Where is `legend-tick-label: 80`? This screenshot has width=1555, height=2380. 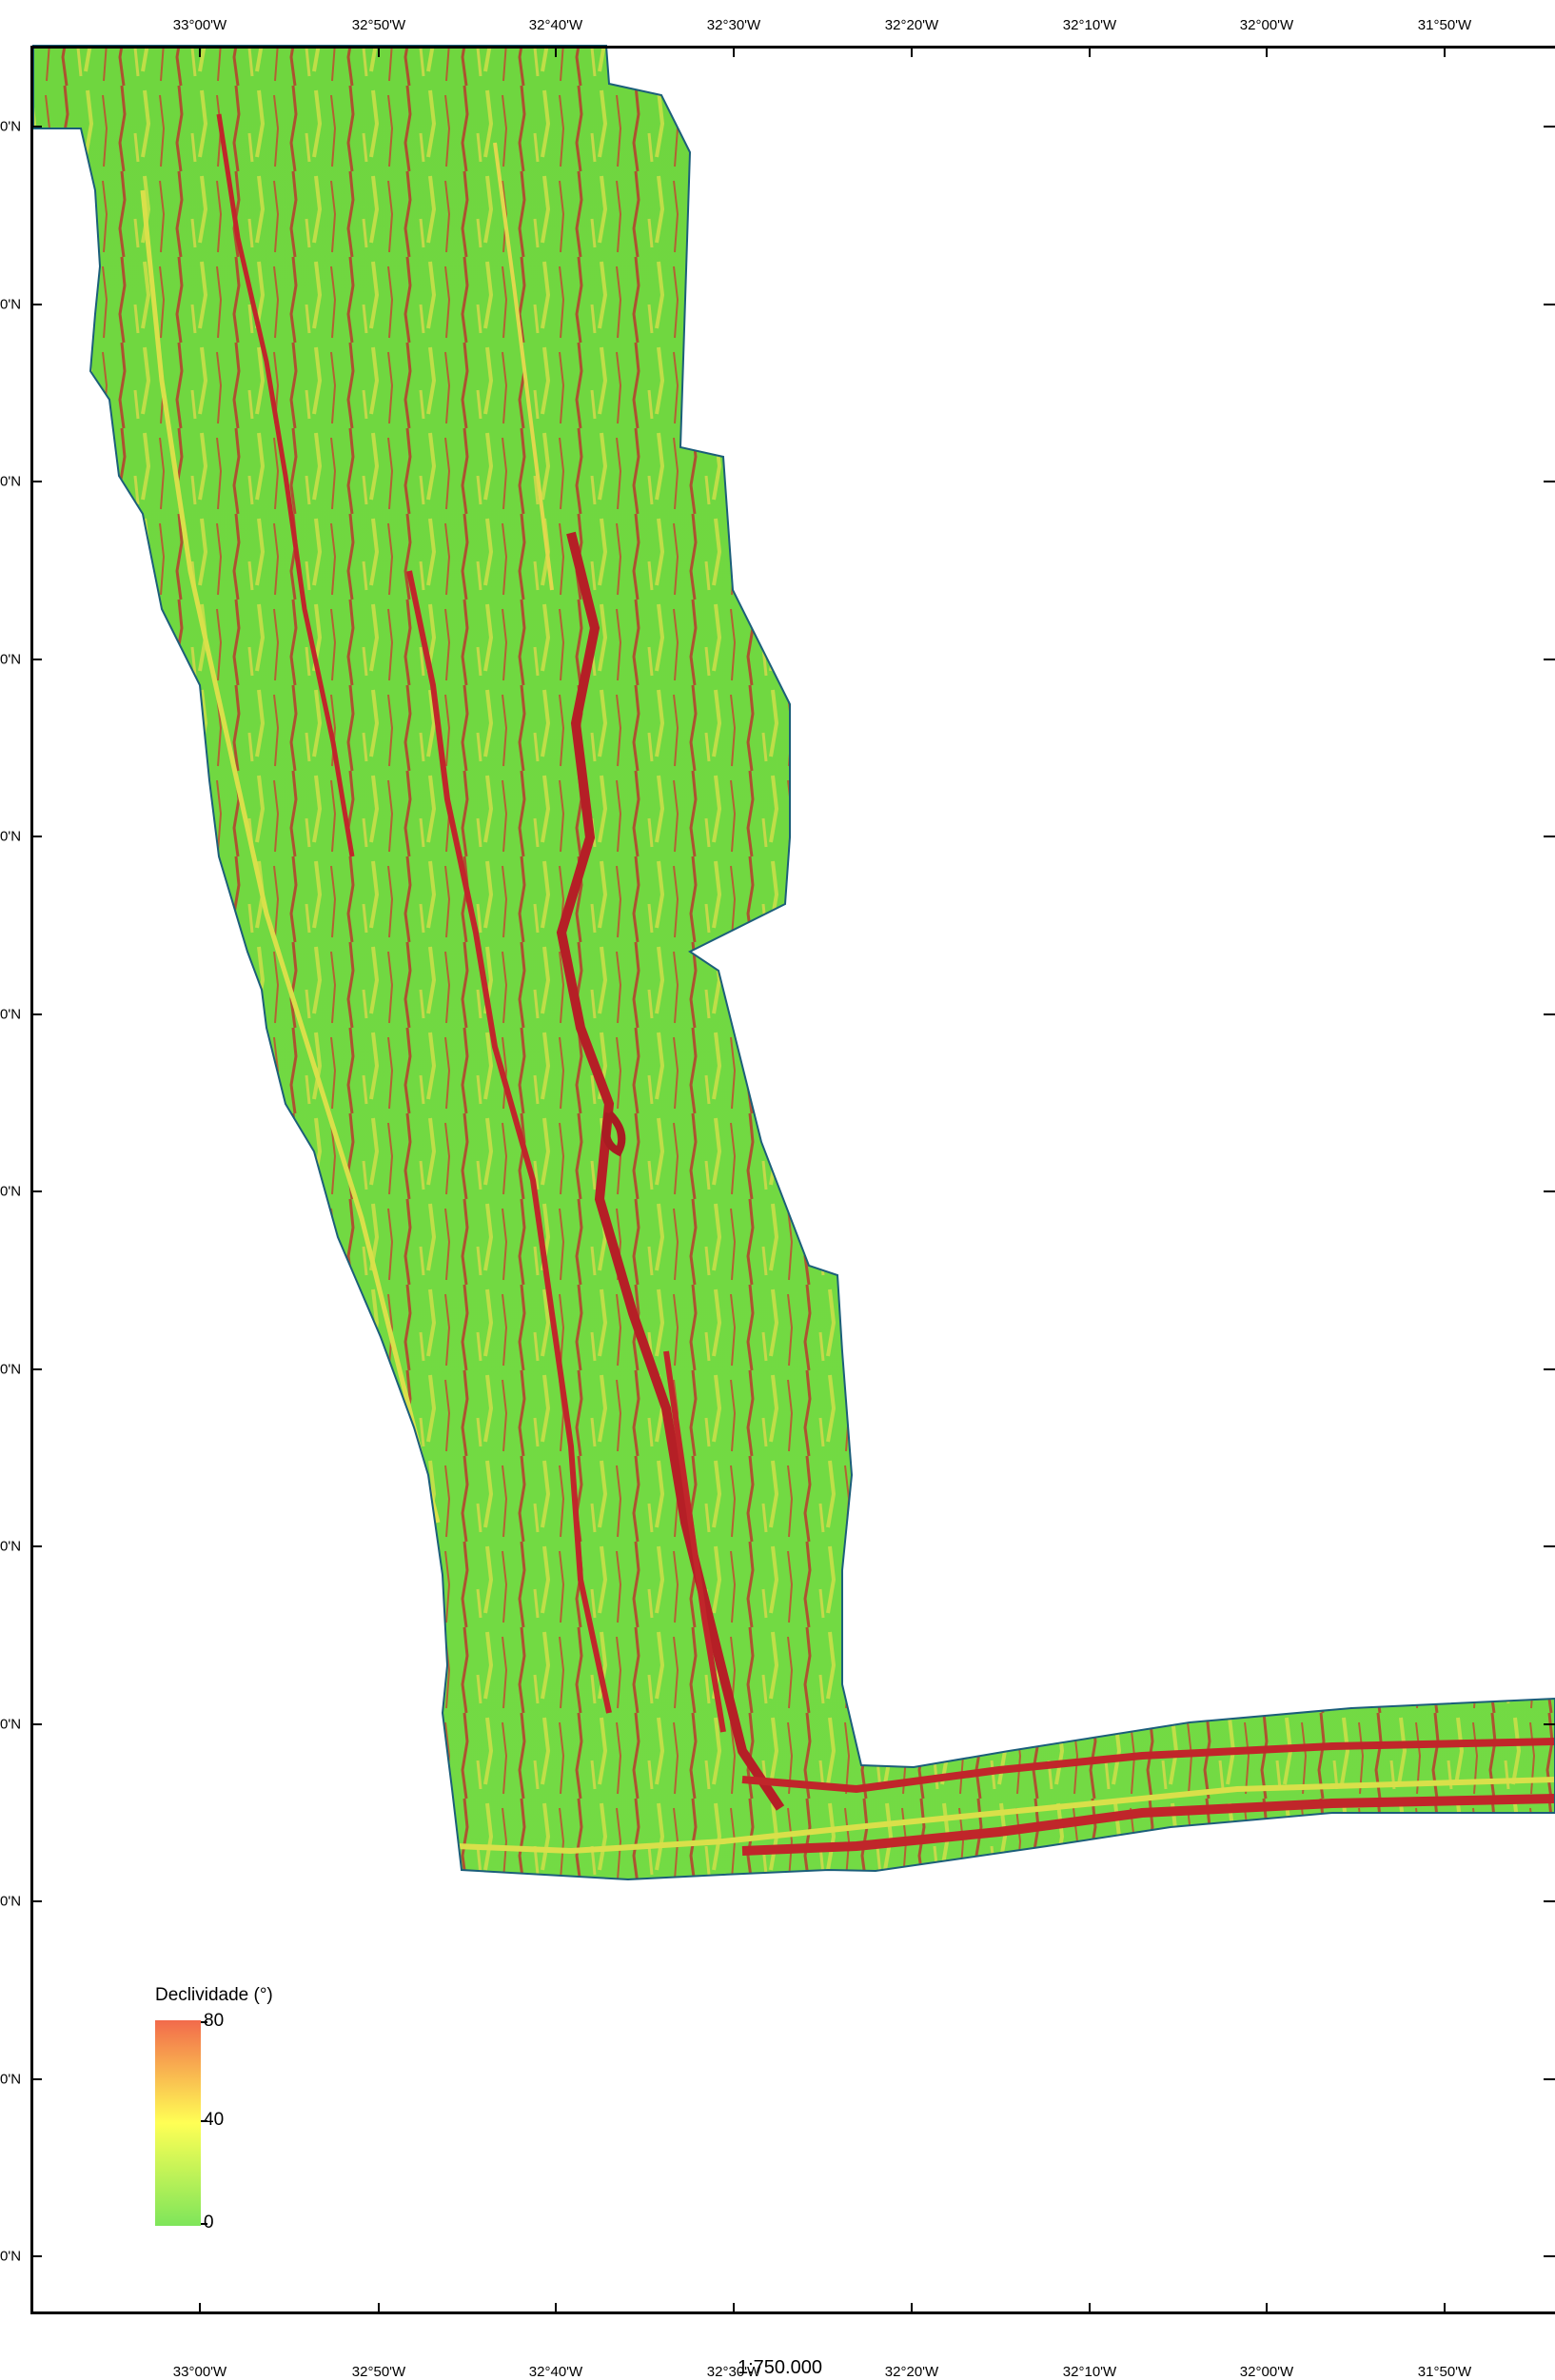
legend-tick-label: 80 is located at coordinates (214, 2021).